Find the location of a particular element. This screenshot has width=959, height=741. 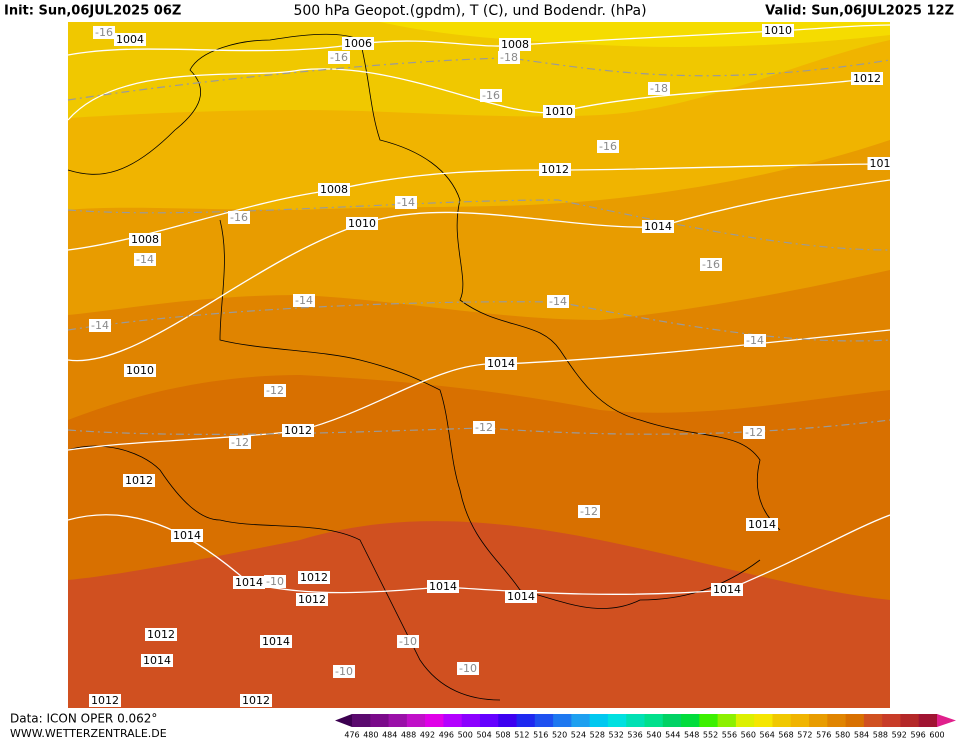

scale-label: 524 is located at coordinates (578, 735).